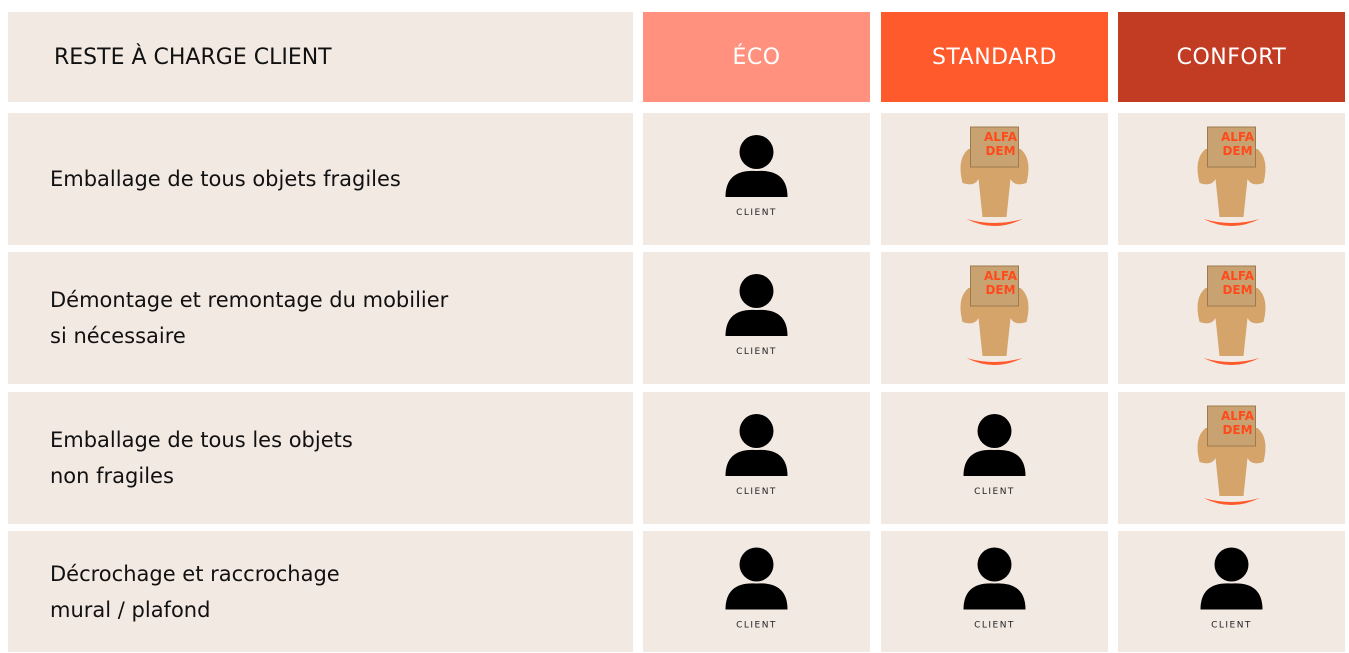  I want to click on row-label: Emballage de tous les objets non fragiles, so click(320, 458).